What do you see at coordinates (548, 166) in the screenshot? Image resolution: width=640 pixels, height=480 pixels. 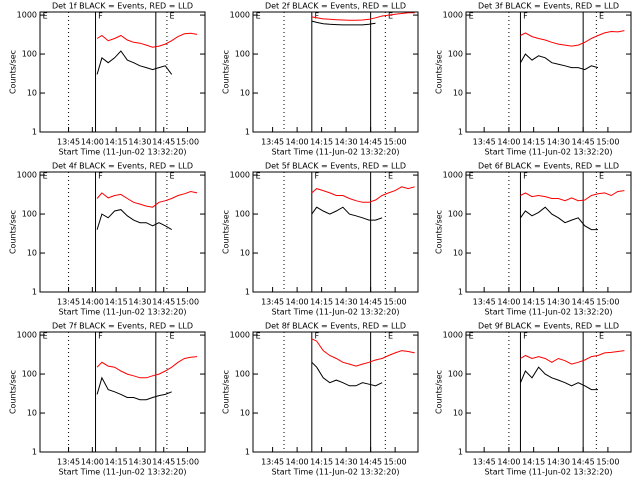 I see `panel-title: Det 6f BLACK = Events, RED = LLD` at bounding box center [548, 166].